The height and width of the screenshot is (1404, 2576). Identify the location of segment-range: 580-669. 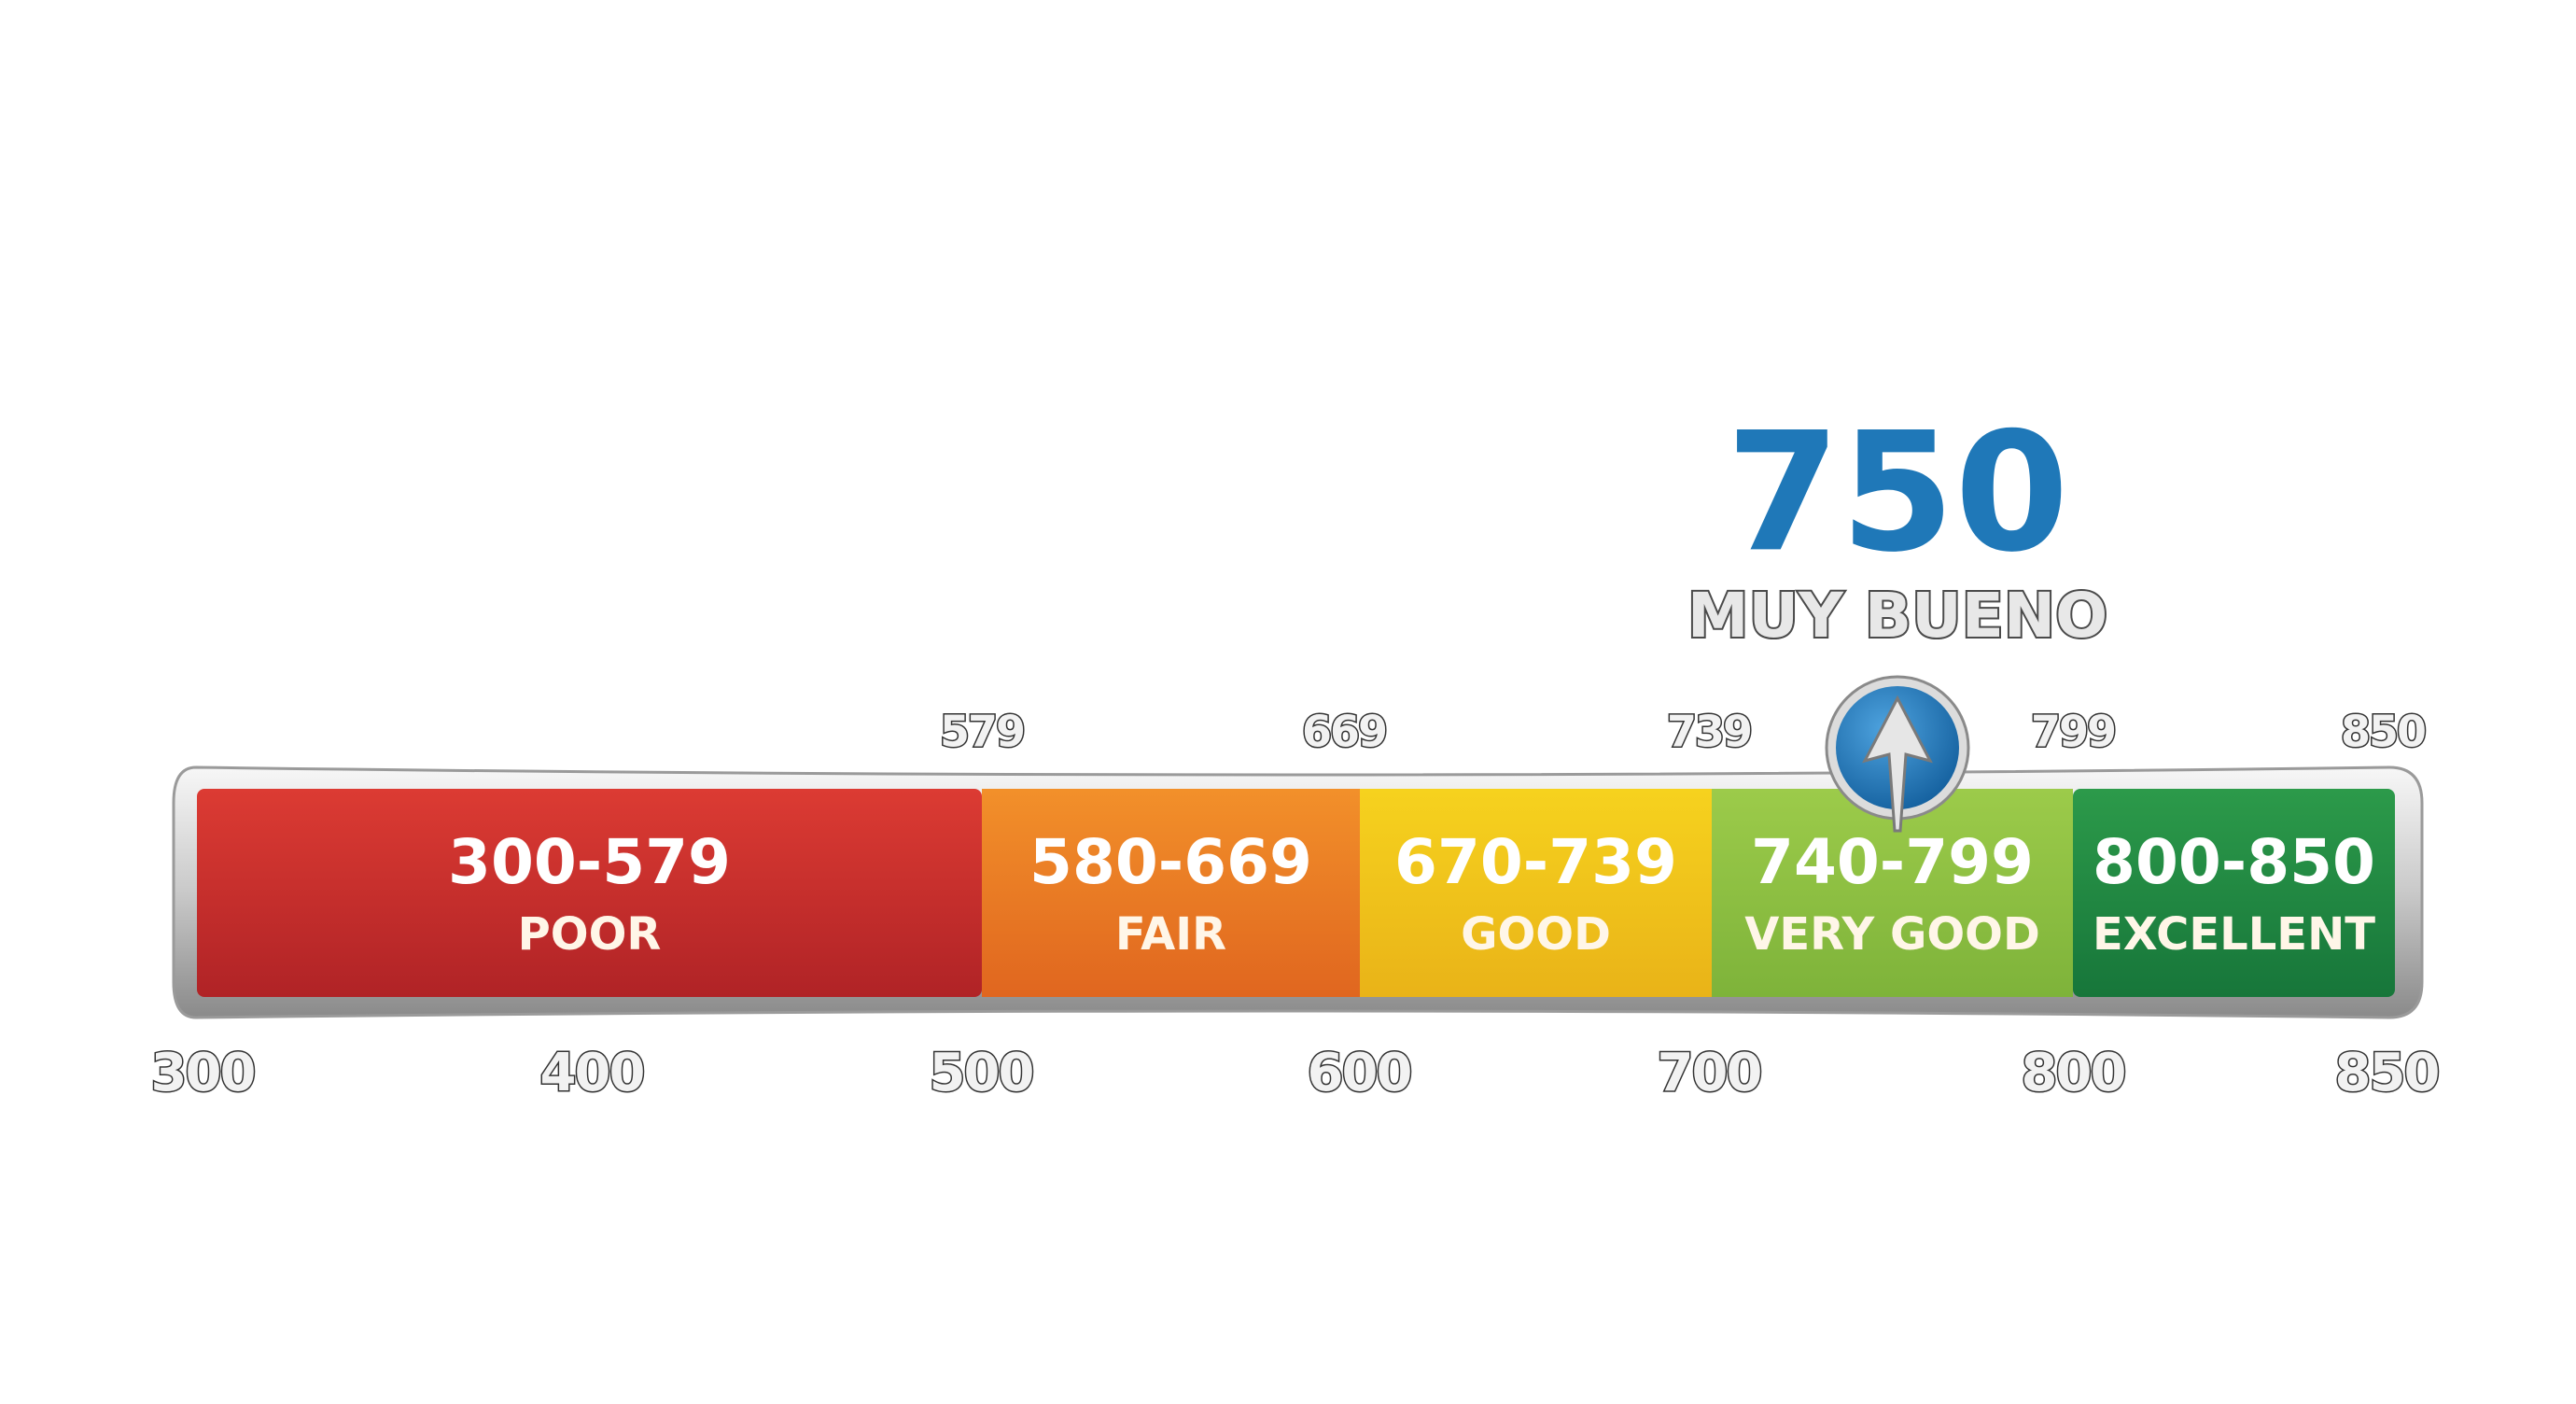
(1170, 862).